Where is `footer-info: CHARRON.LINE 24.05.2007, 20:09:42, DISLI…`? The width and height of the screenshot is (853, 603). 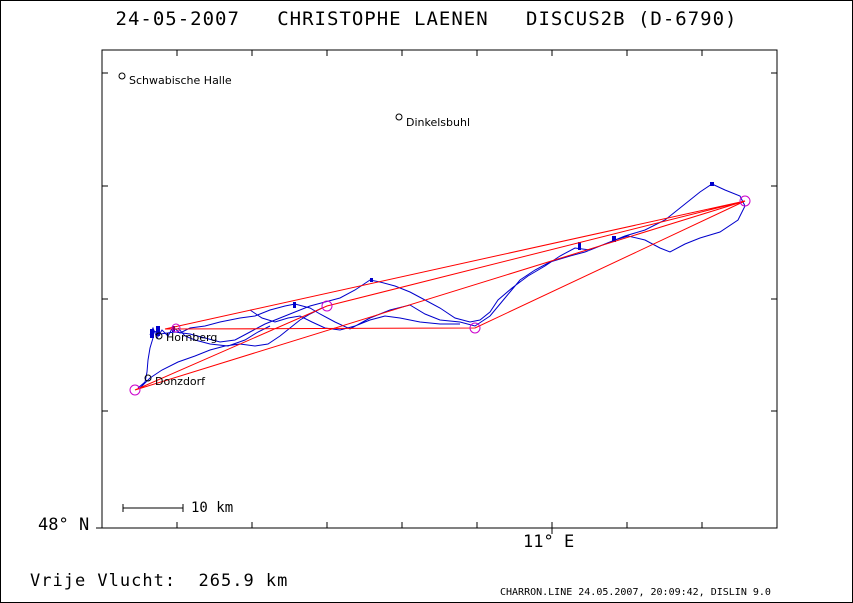 footer-info: CHARRON.LINE 24.05.2007, 20:09:42, DISLI… is located at coordinates (635, 592).